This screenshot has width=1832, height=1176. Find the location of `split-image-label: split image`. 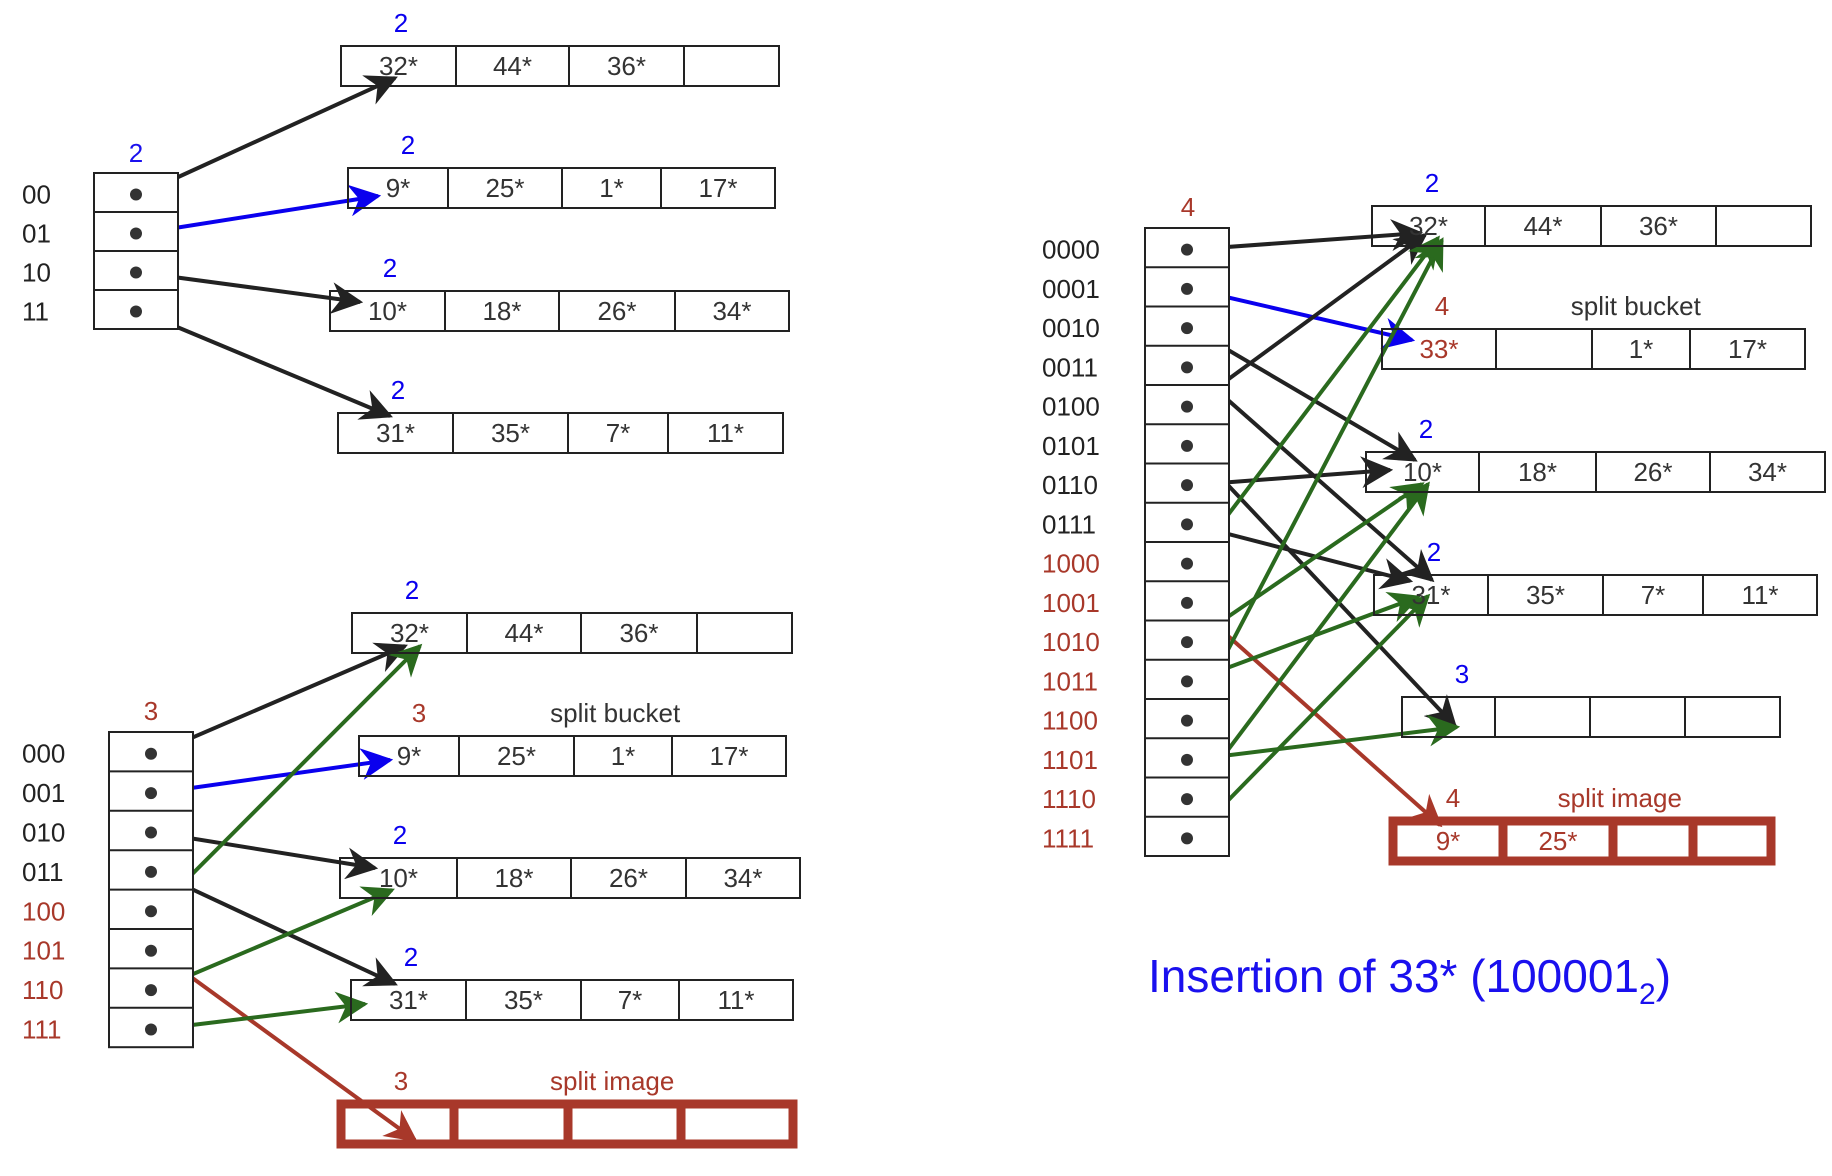

split-image-label: split image is located at coordinates (612, 1081).